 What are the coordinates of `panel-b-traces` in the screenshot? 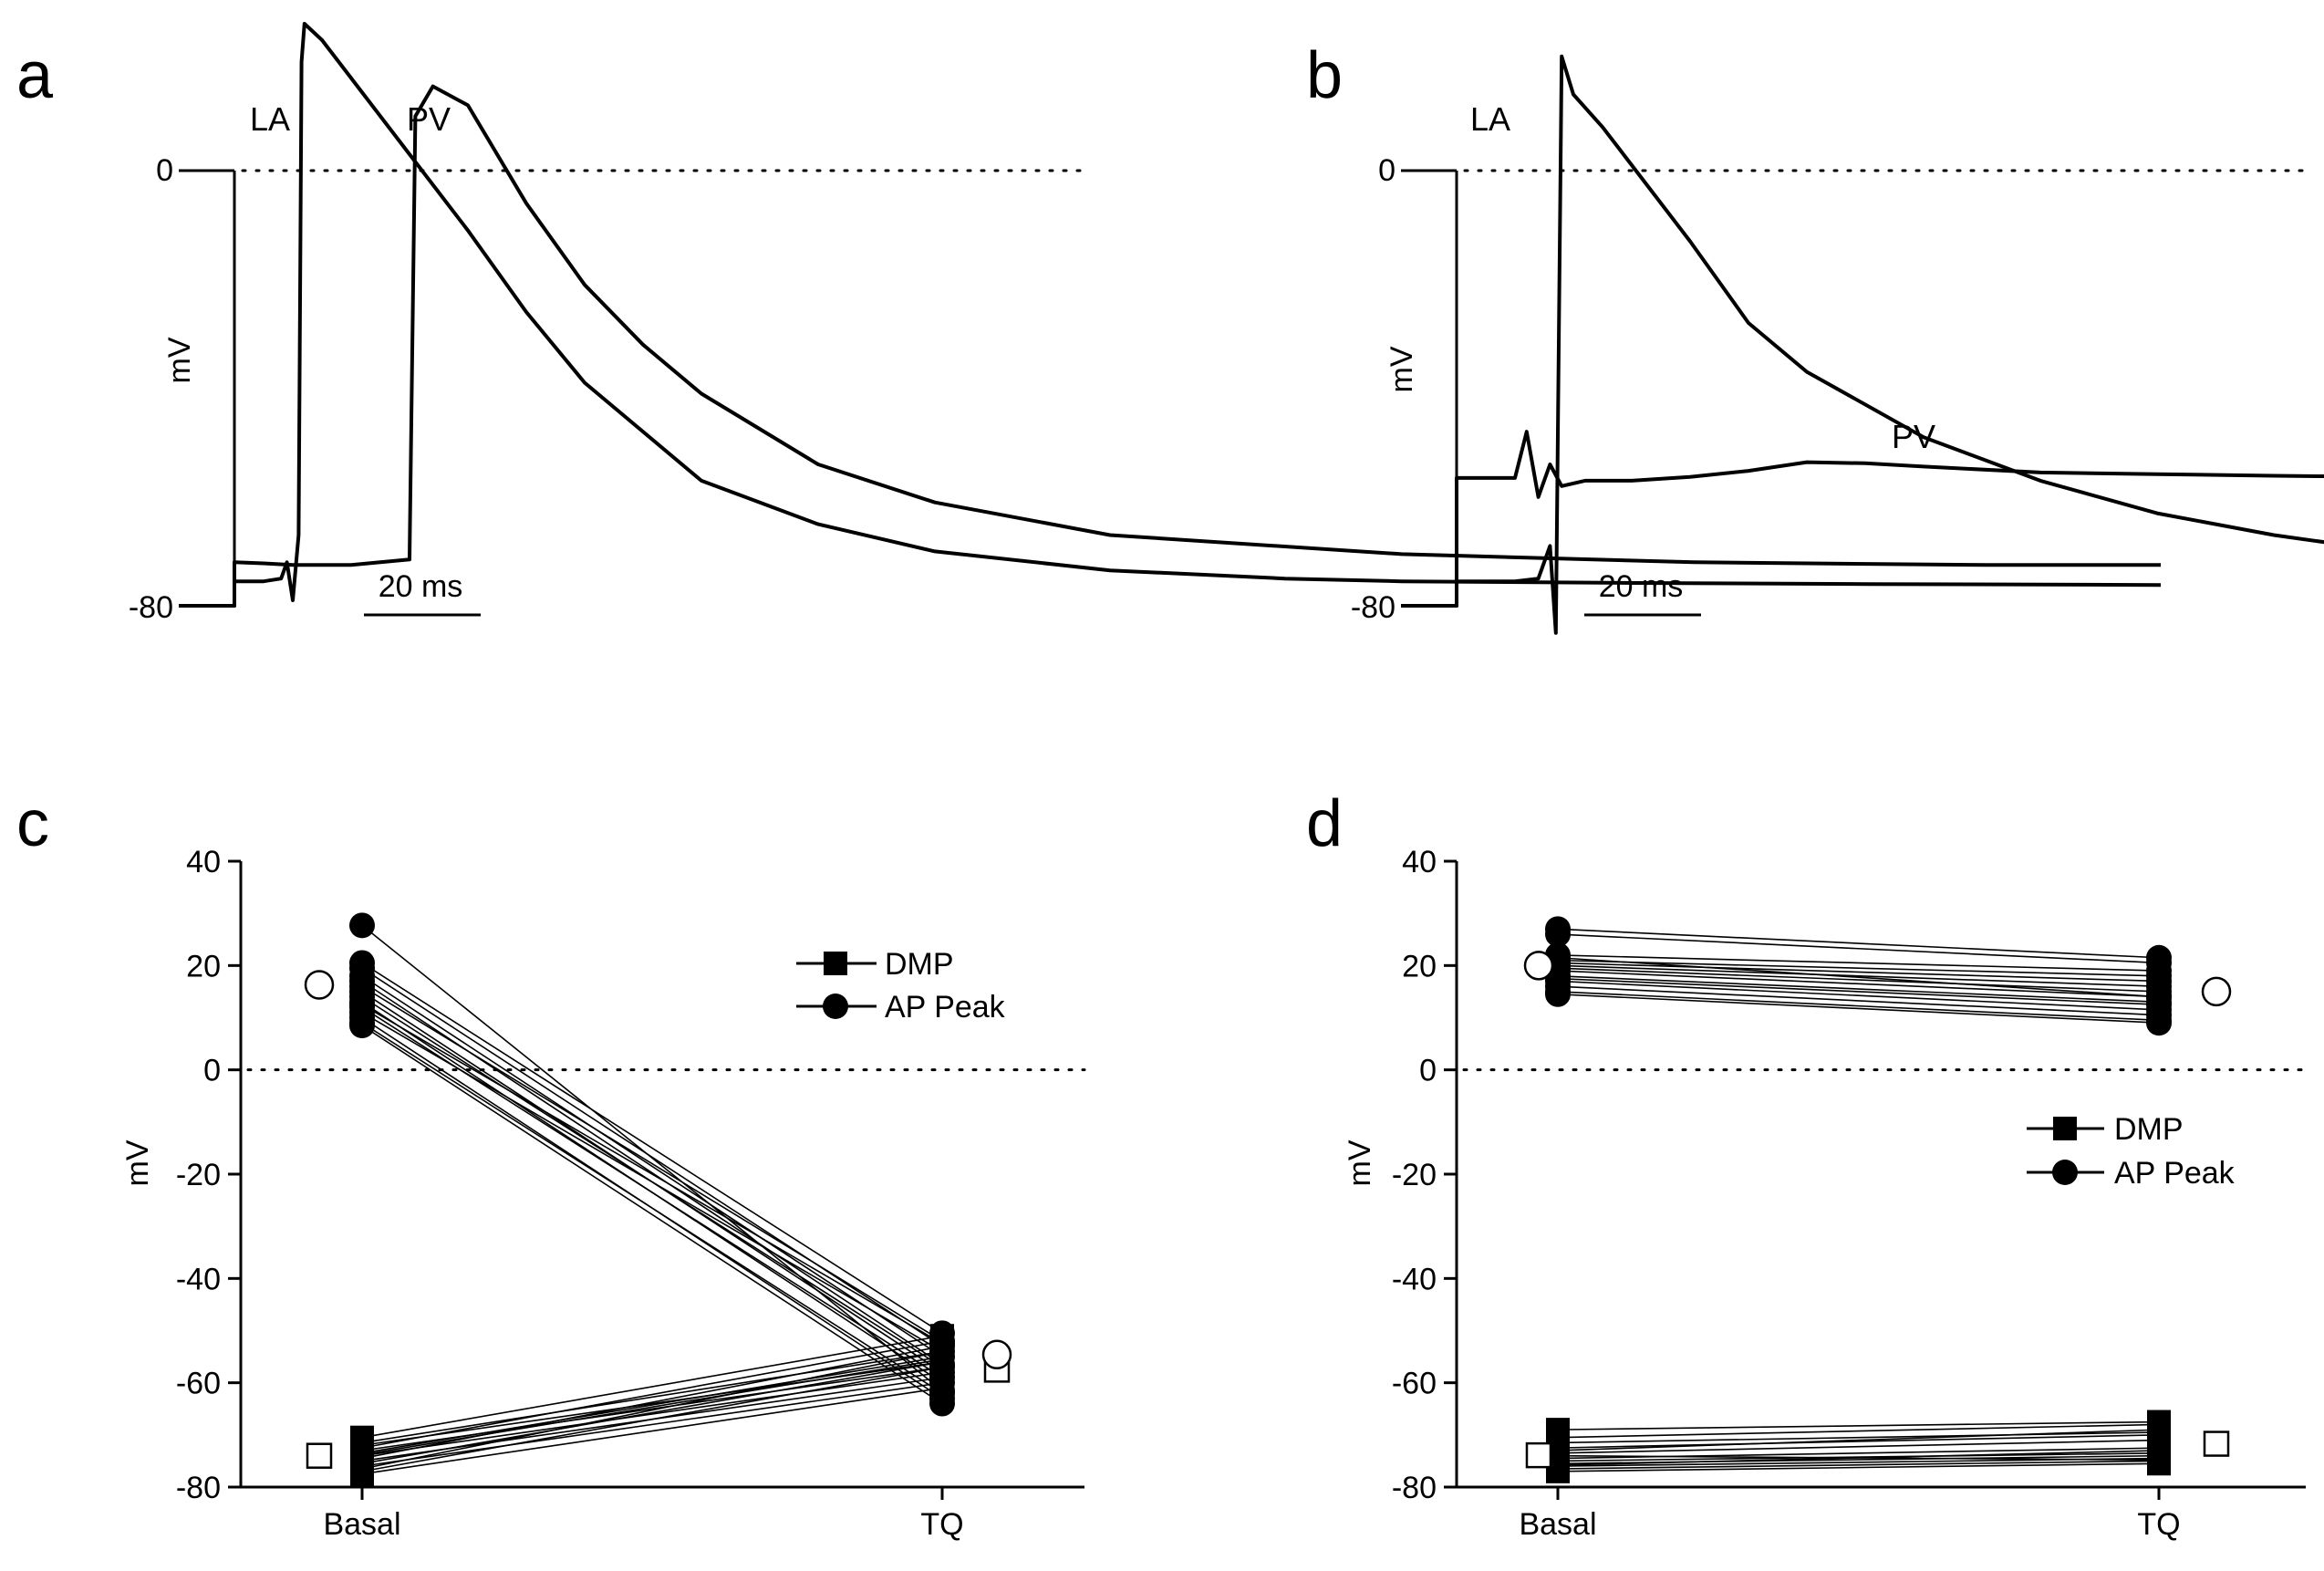 It's located at (1863, 344).